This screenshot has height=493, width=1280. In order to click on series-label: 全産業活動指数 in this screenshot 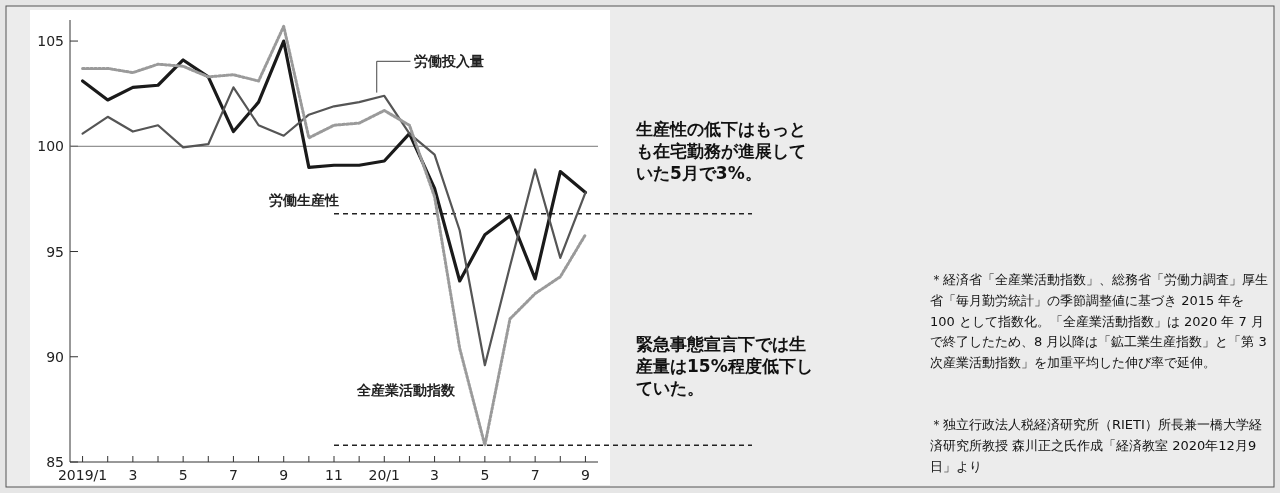, I will do `click(405, 389)`.